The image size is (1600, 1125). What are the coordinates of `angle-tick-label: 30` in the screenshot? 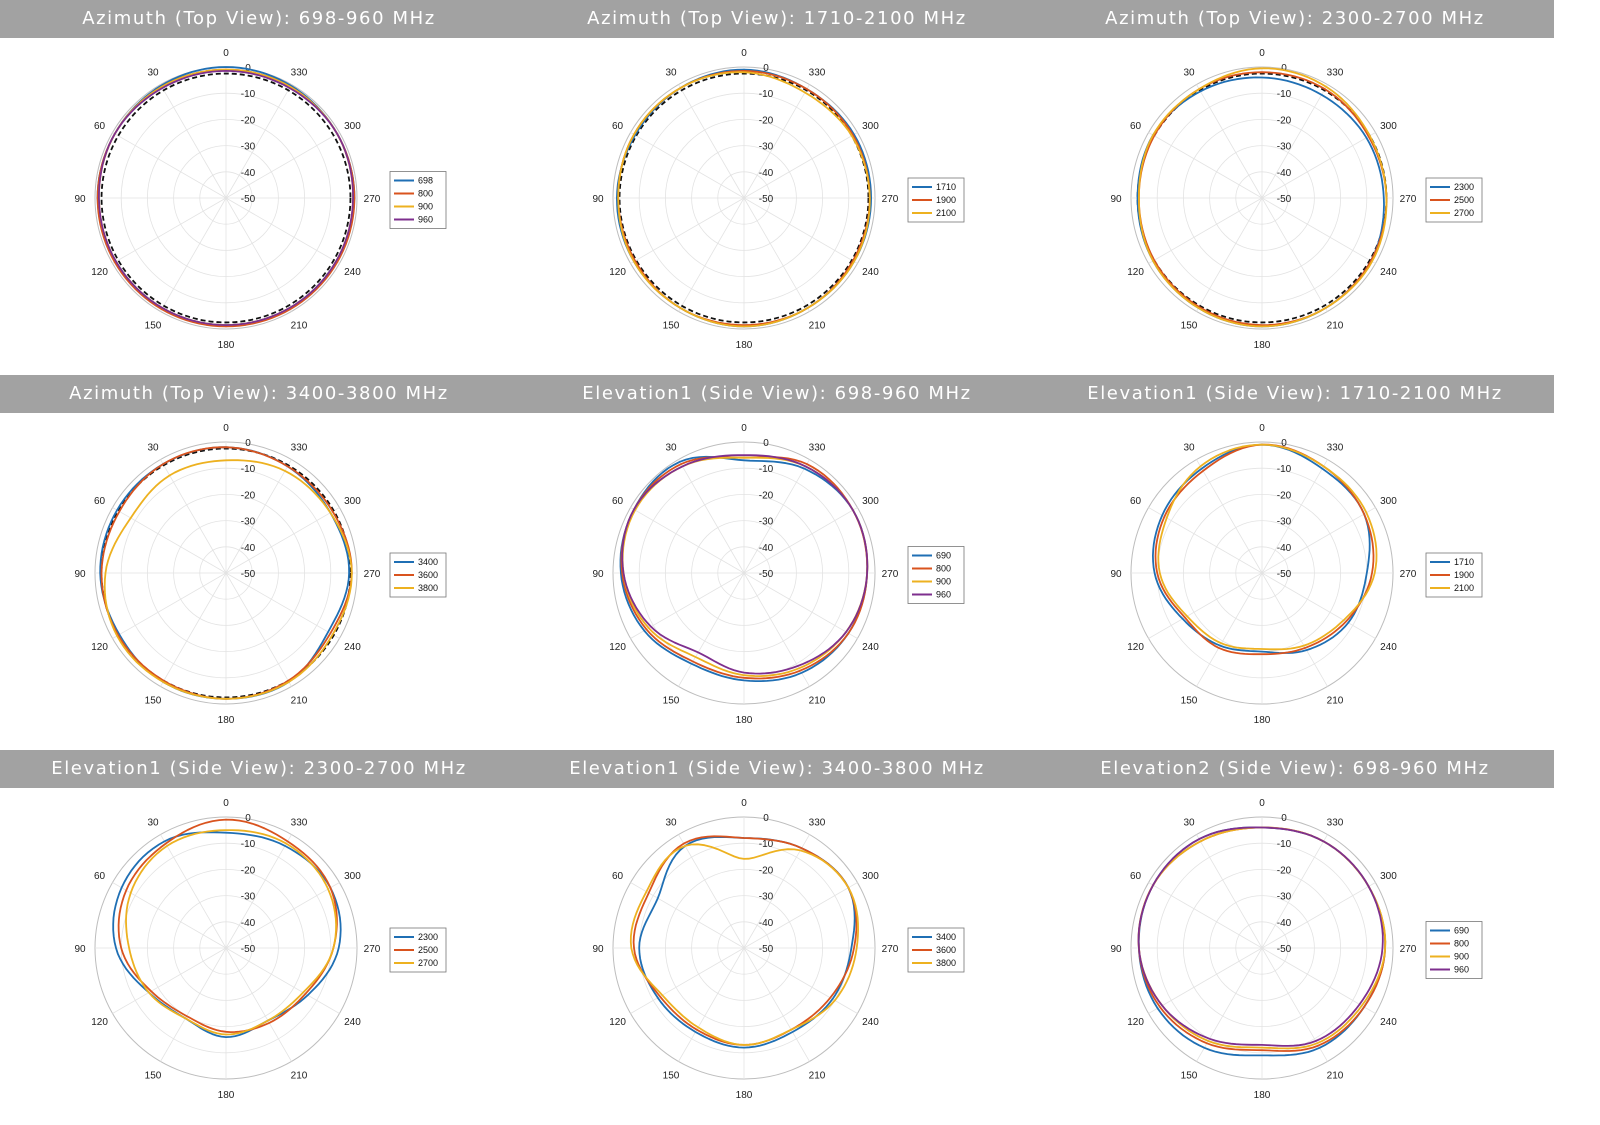 It's located at (671, 448).